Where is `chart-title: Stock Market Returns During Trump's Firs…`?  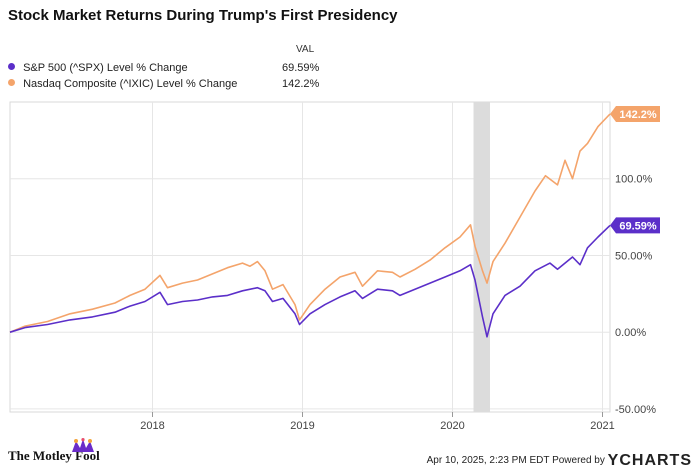
chart-title: Stock Market Returns During Trump's Firs… is located at coordinates (203, 15).